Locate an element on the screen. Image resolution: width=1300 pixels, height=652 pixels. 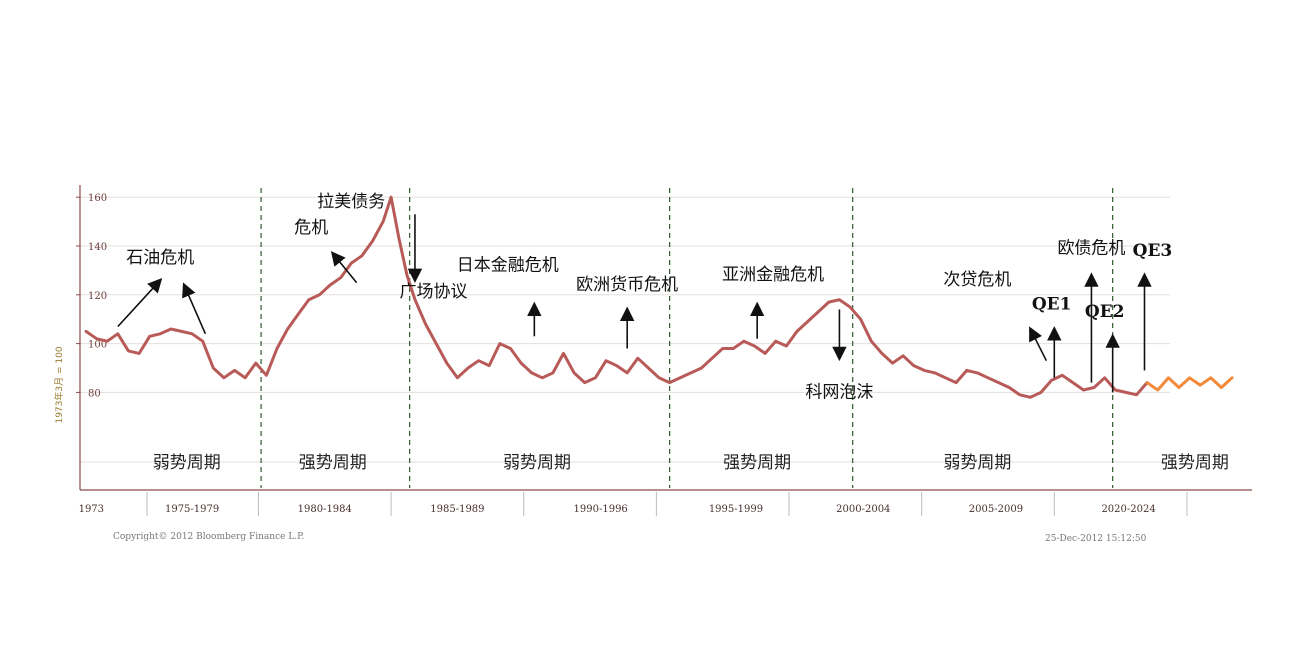
annotation-label: QE2 is located at coordinates (1105, 312).